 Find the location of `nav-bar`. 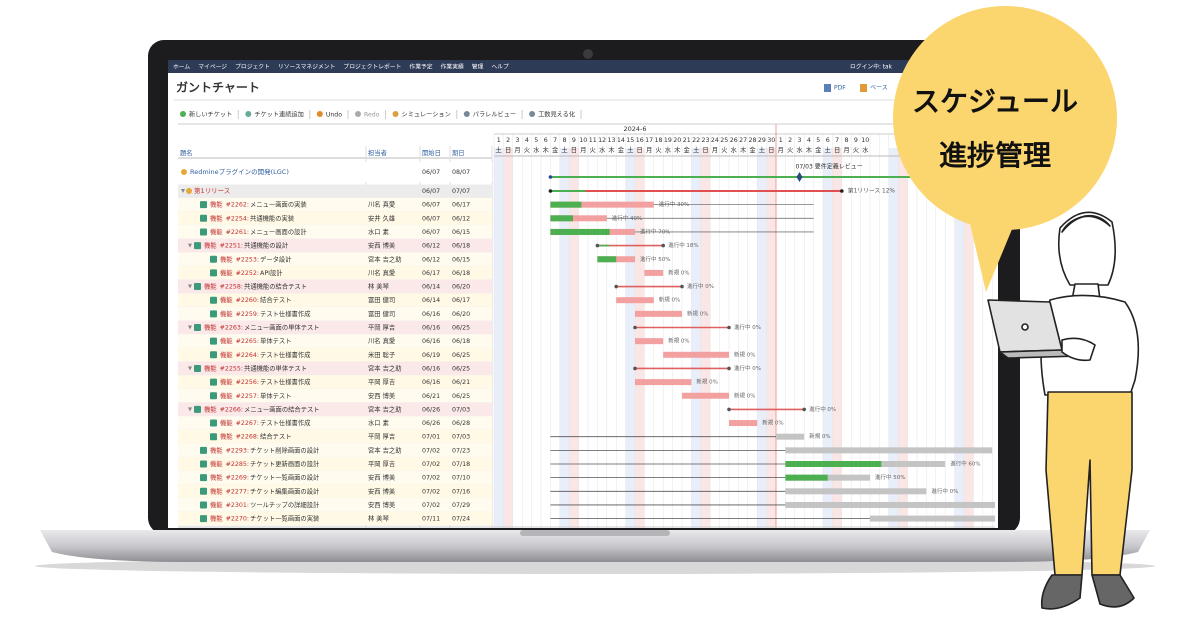

nav-bar is located at coordinates (583, 66).